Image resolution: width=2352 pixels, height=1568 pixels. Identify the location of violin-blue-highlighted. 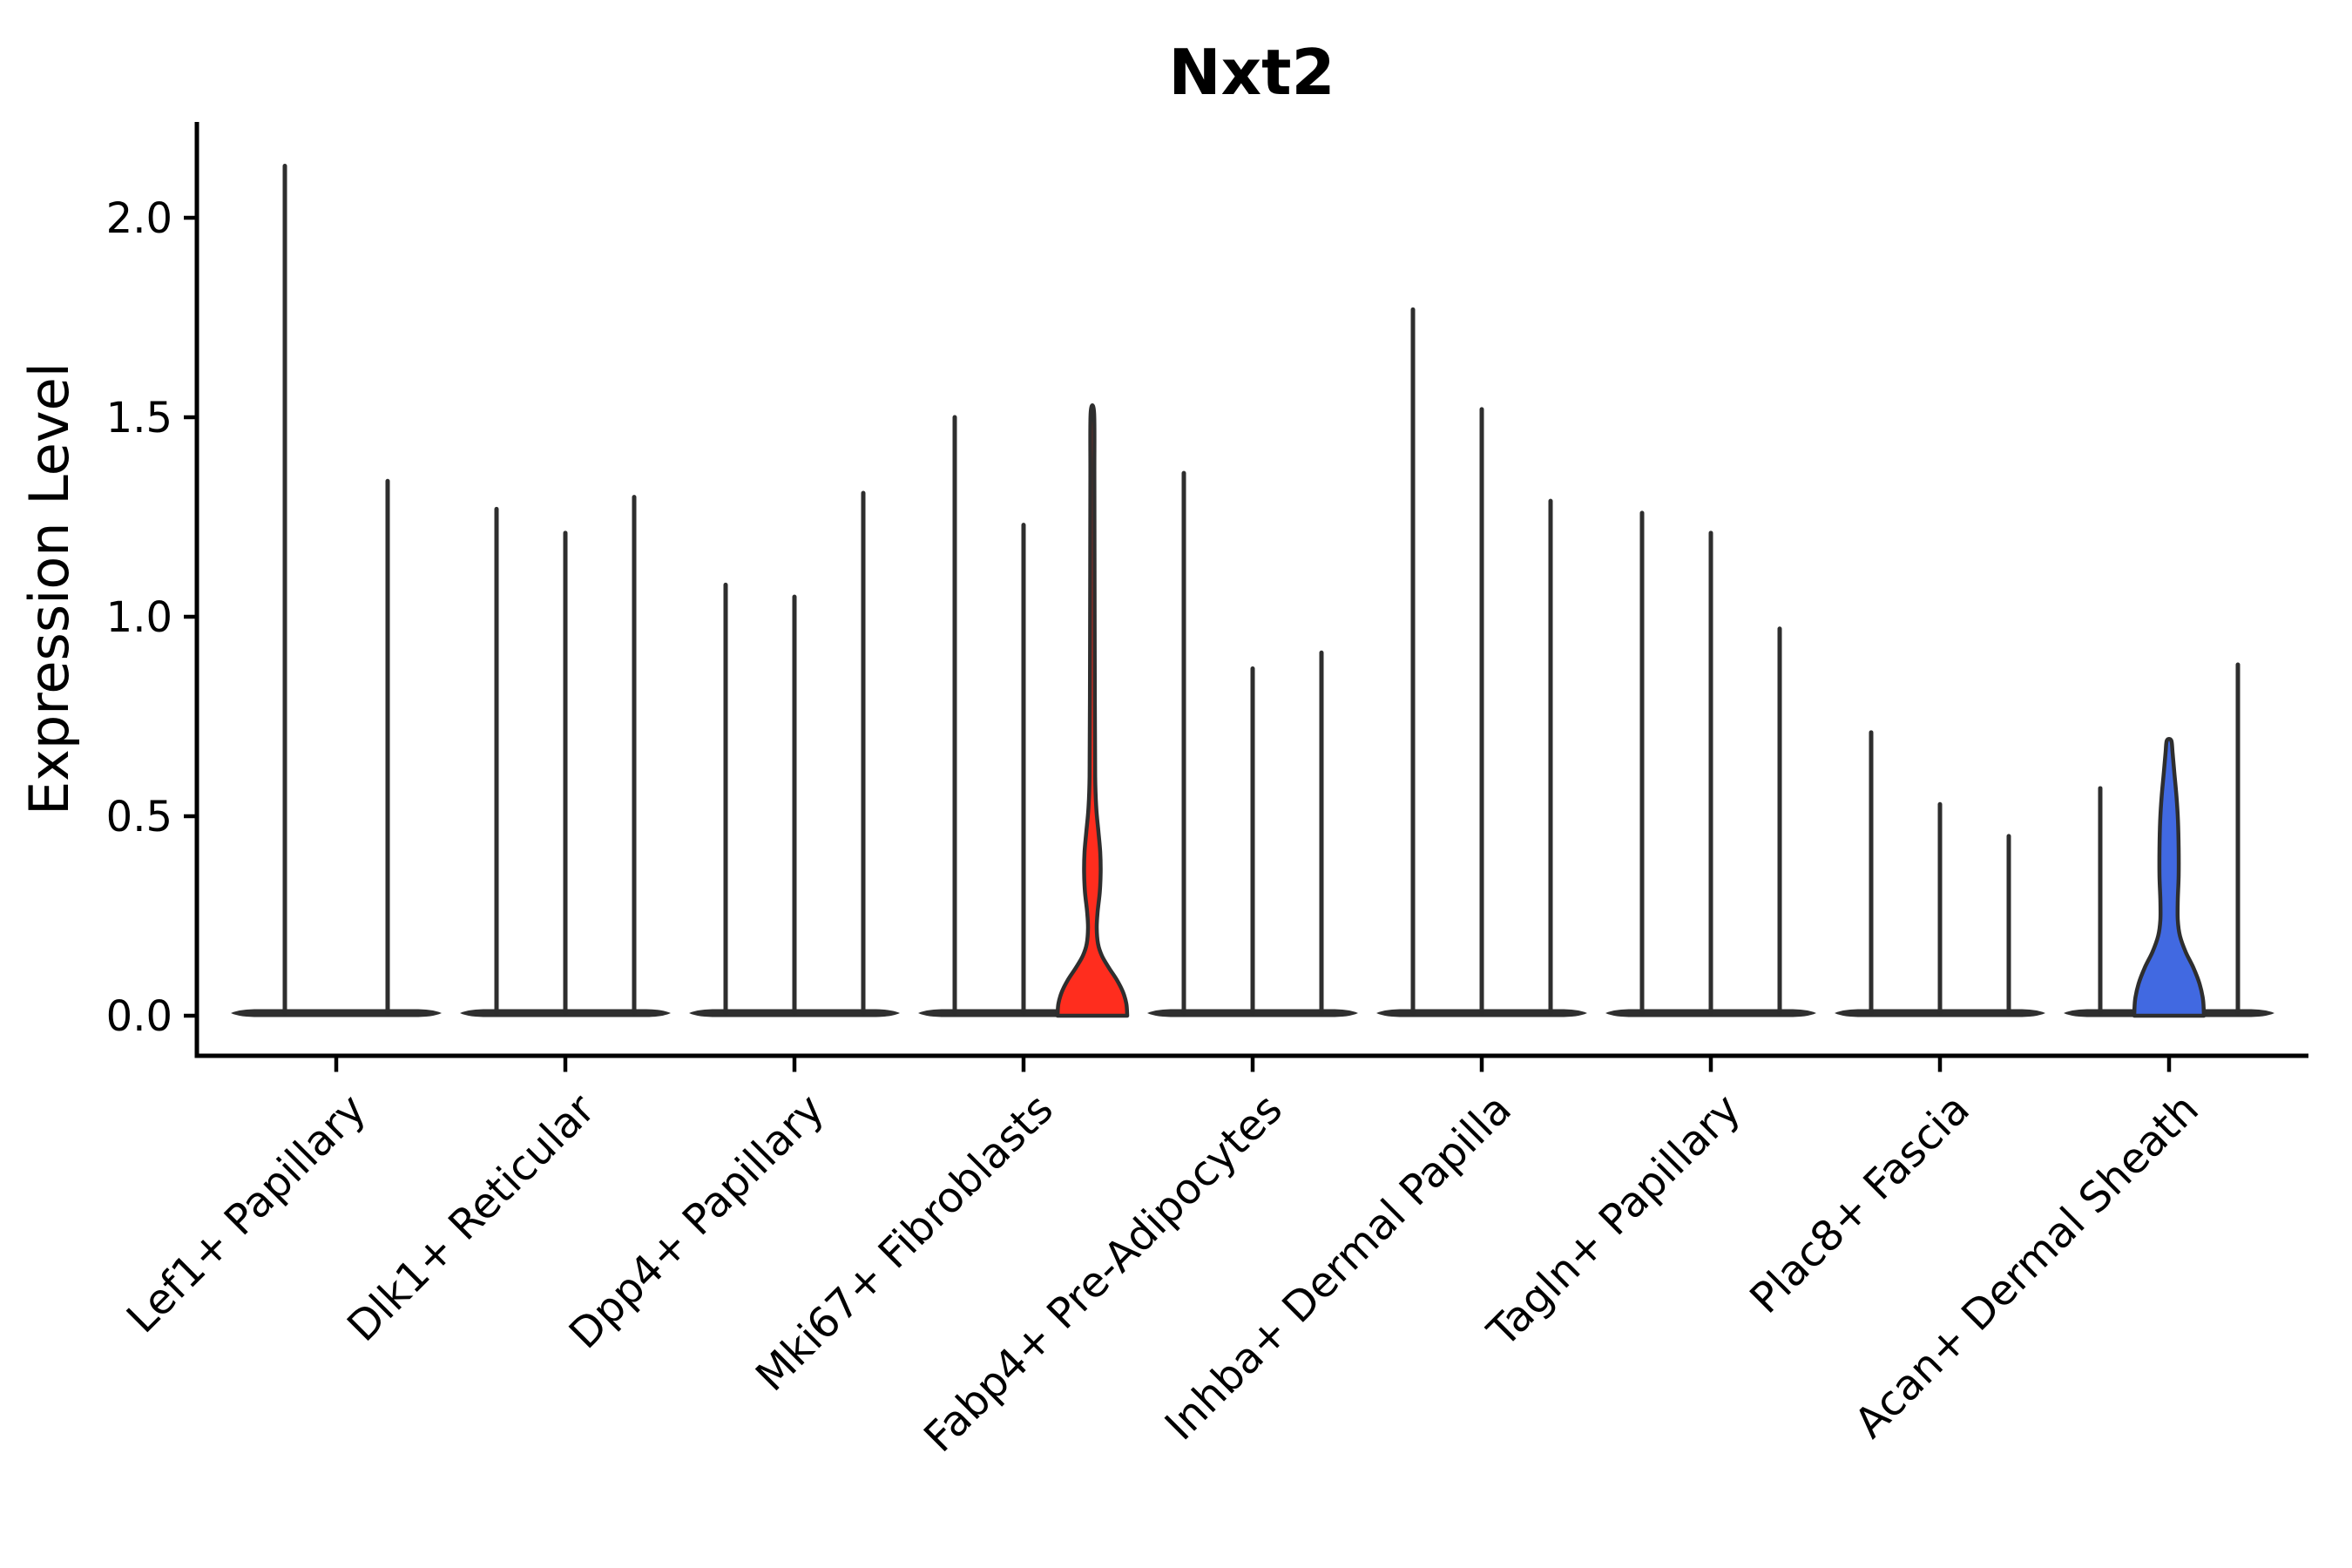
(2170, 877).